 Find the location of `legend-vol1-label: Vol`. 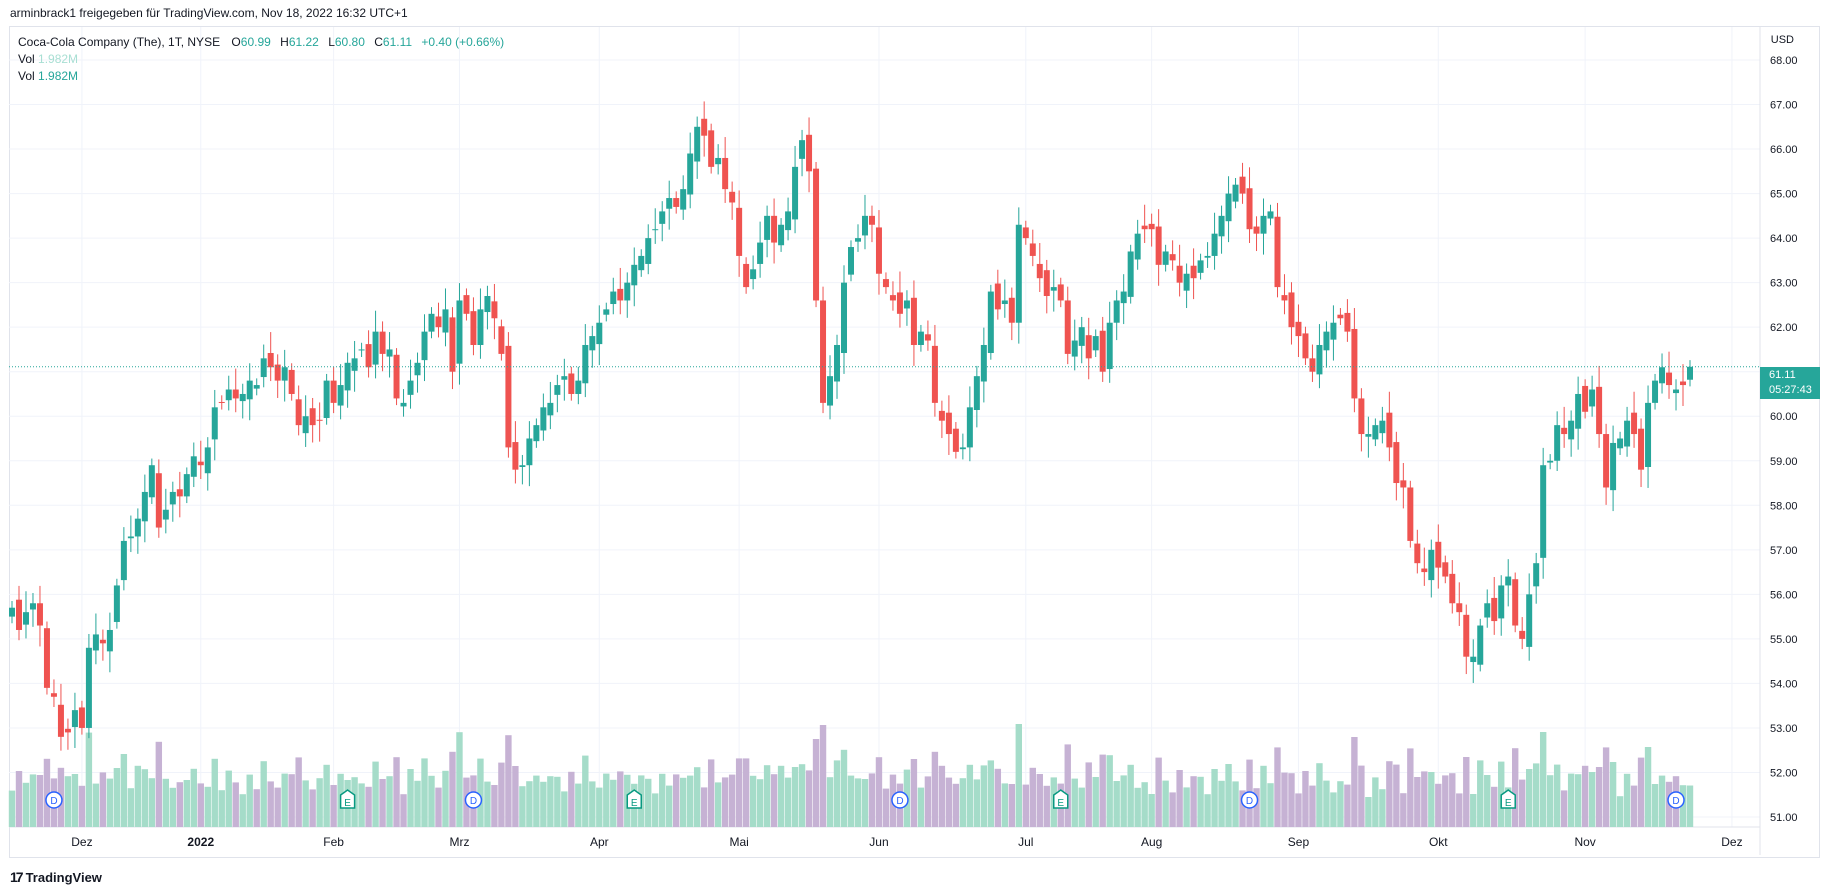

legend-vol1-label: Vol is located at coordinates (26, 59).